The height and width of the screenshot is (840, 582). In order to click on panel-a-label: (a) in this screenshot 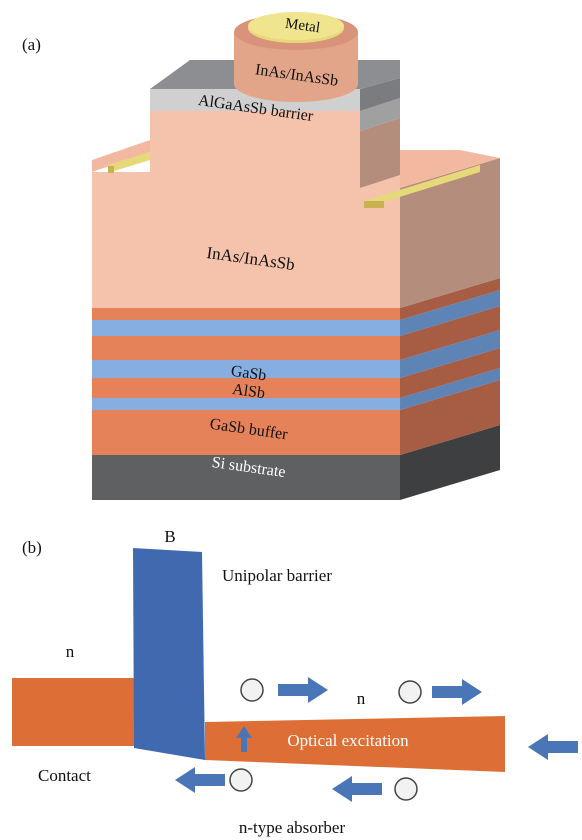, I will do `click(31, 44)`.